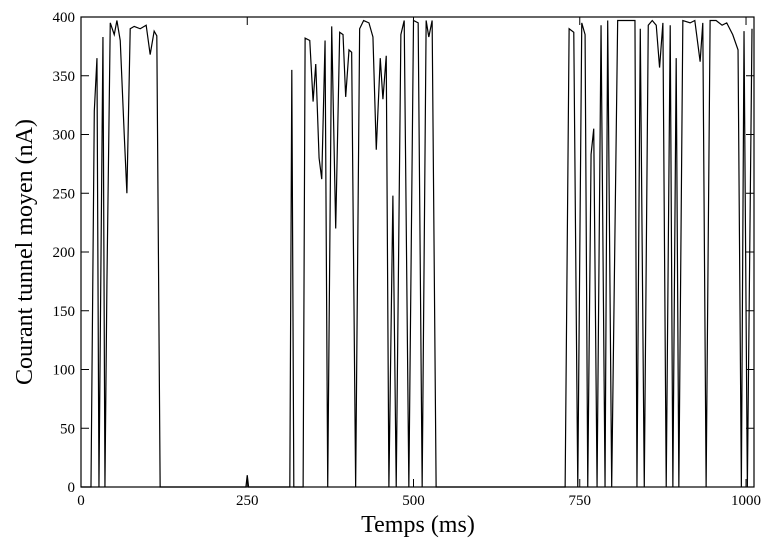 The width and height of the screenshot is (765, 541). I want to click on y-tick-label: 50, so click(67, 429).